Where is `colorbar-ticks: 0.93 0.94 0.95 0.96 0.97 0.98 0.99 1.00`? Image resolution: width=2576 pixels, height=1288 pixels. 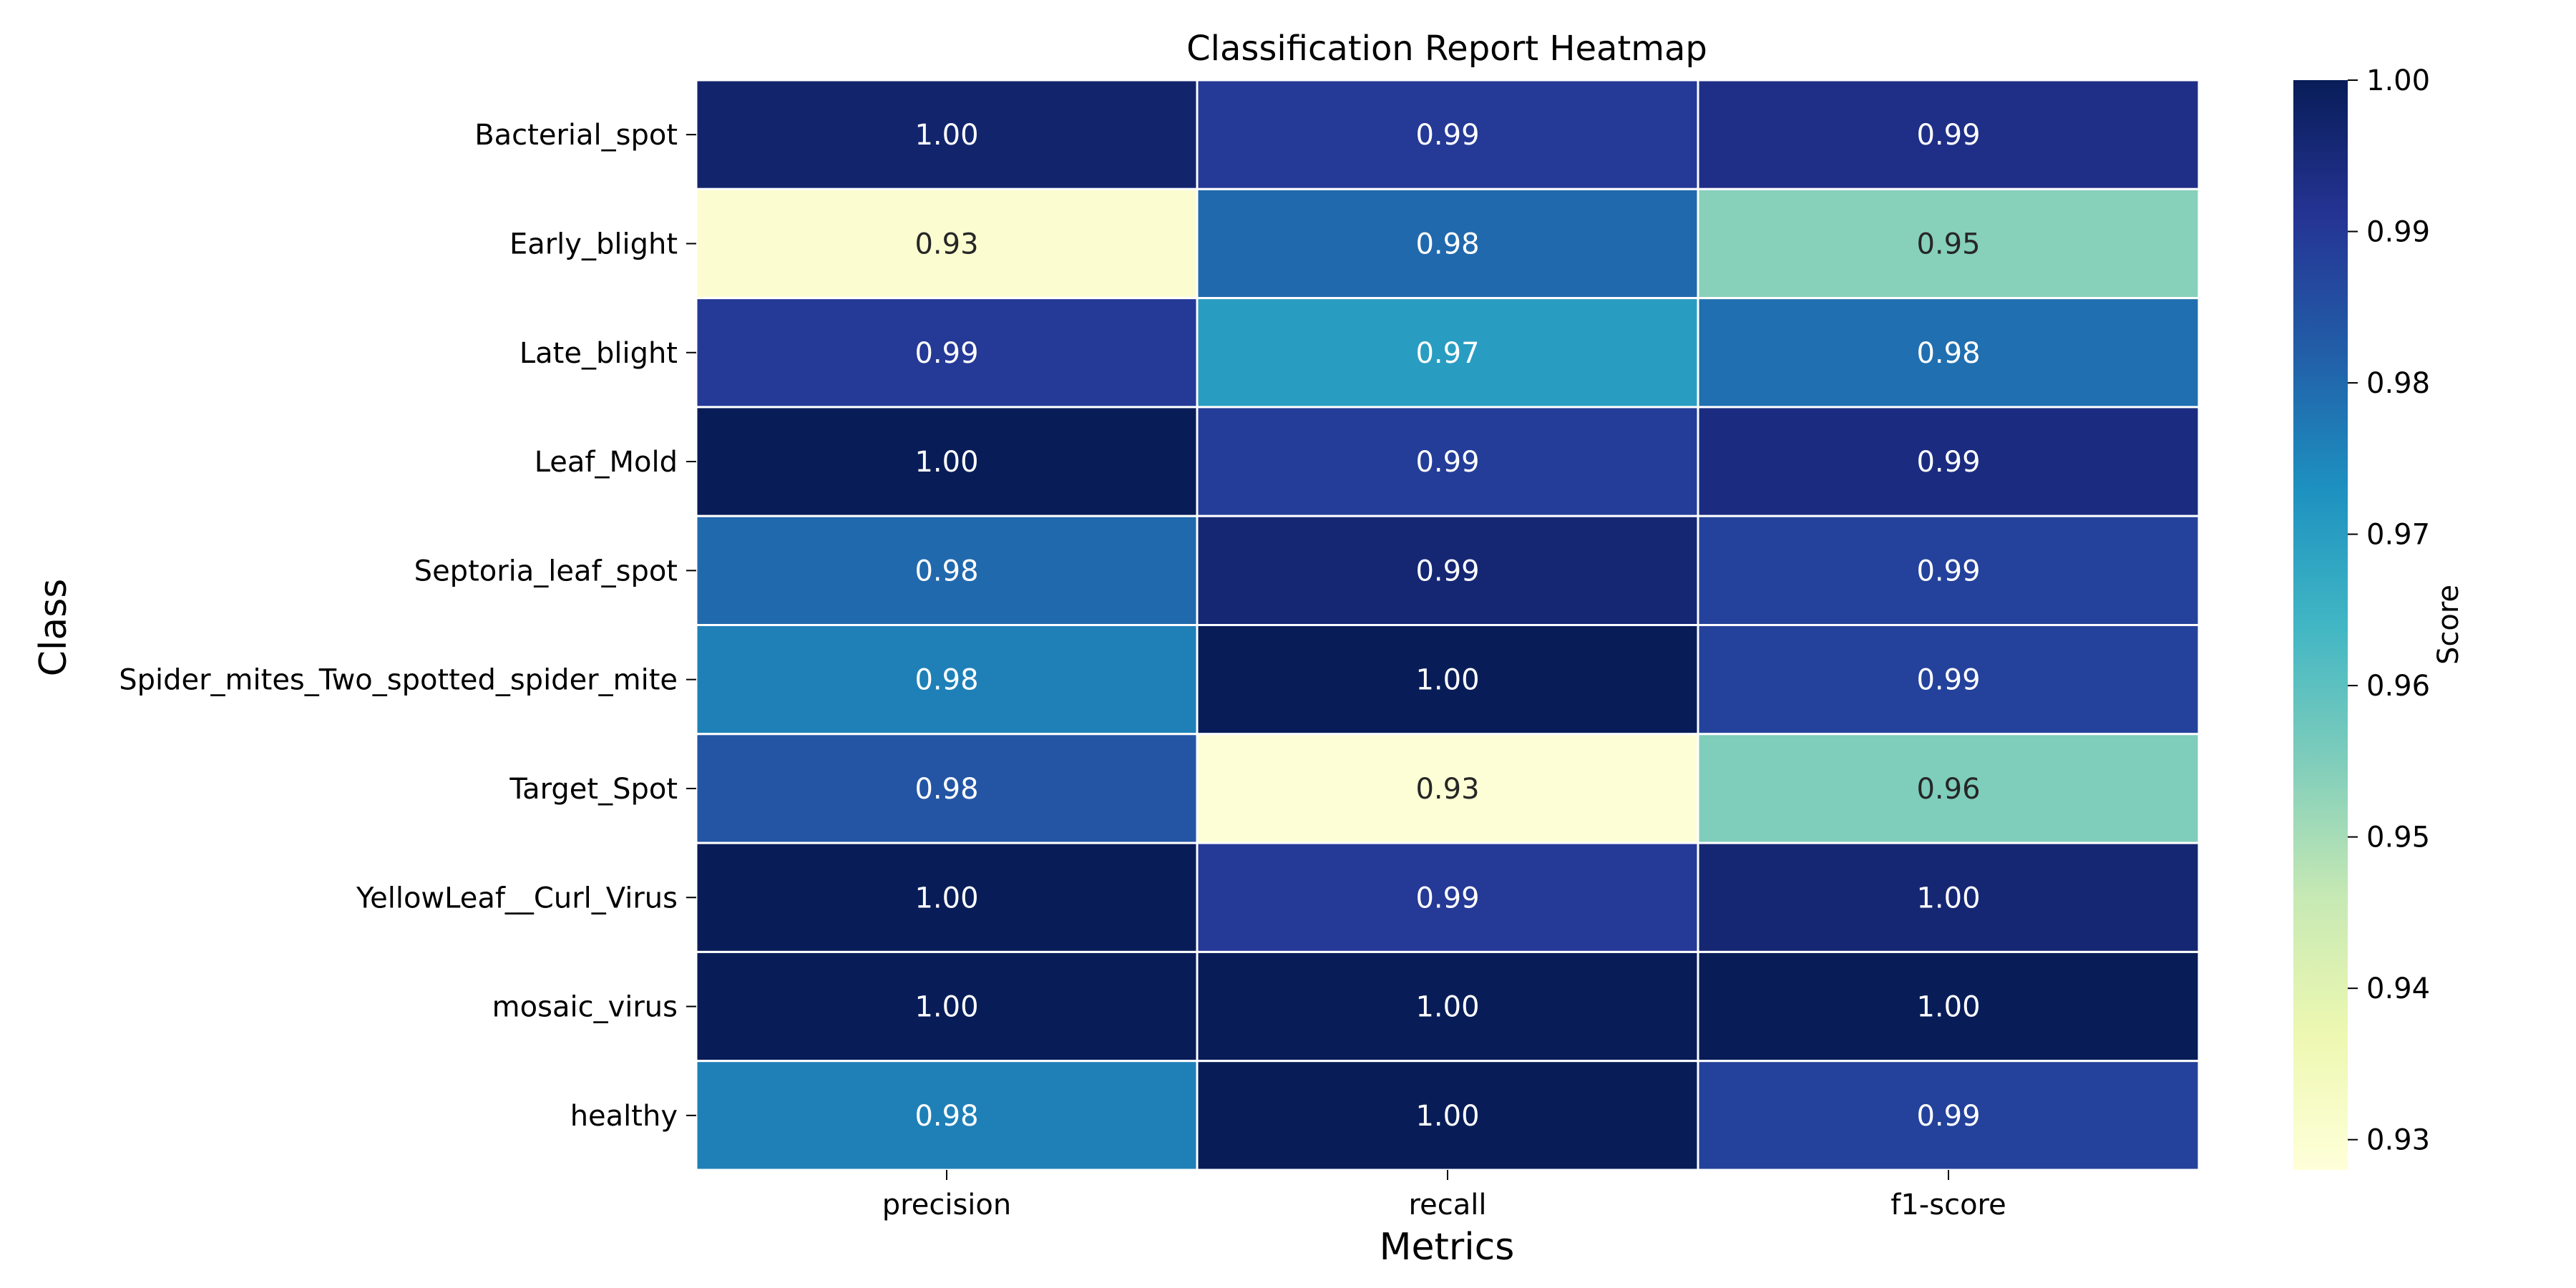
colorbar-ticks: 0.93 0.94 0.95 0.96 0.97 0.98 0.99 1.00 is located at coordinates (2389, 610).